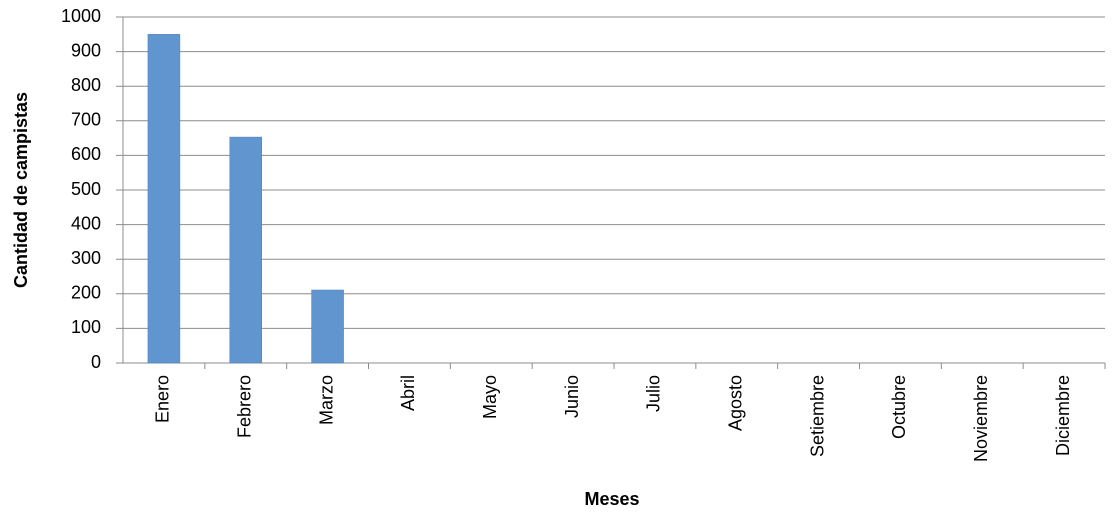 This screenshot has width=1114, height=516. Describe the element at coordinates (1063, 415) in the screenshot. I see `x-tick-label: Diciembre` at that location.